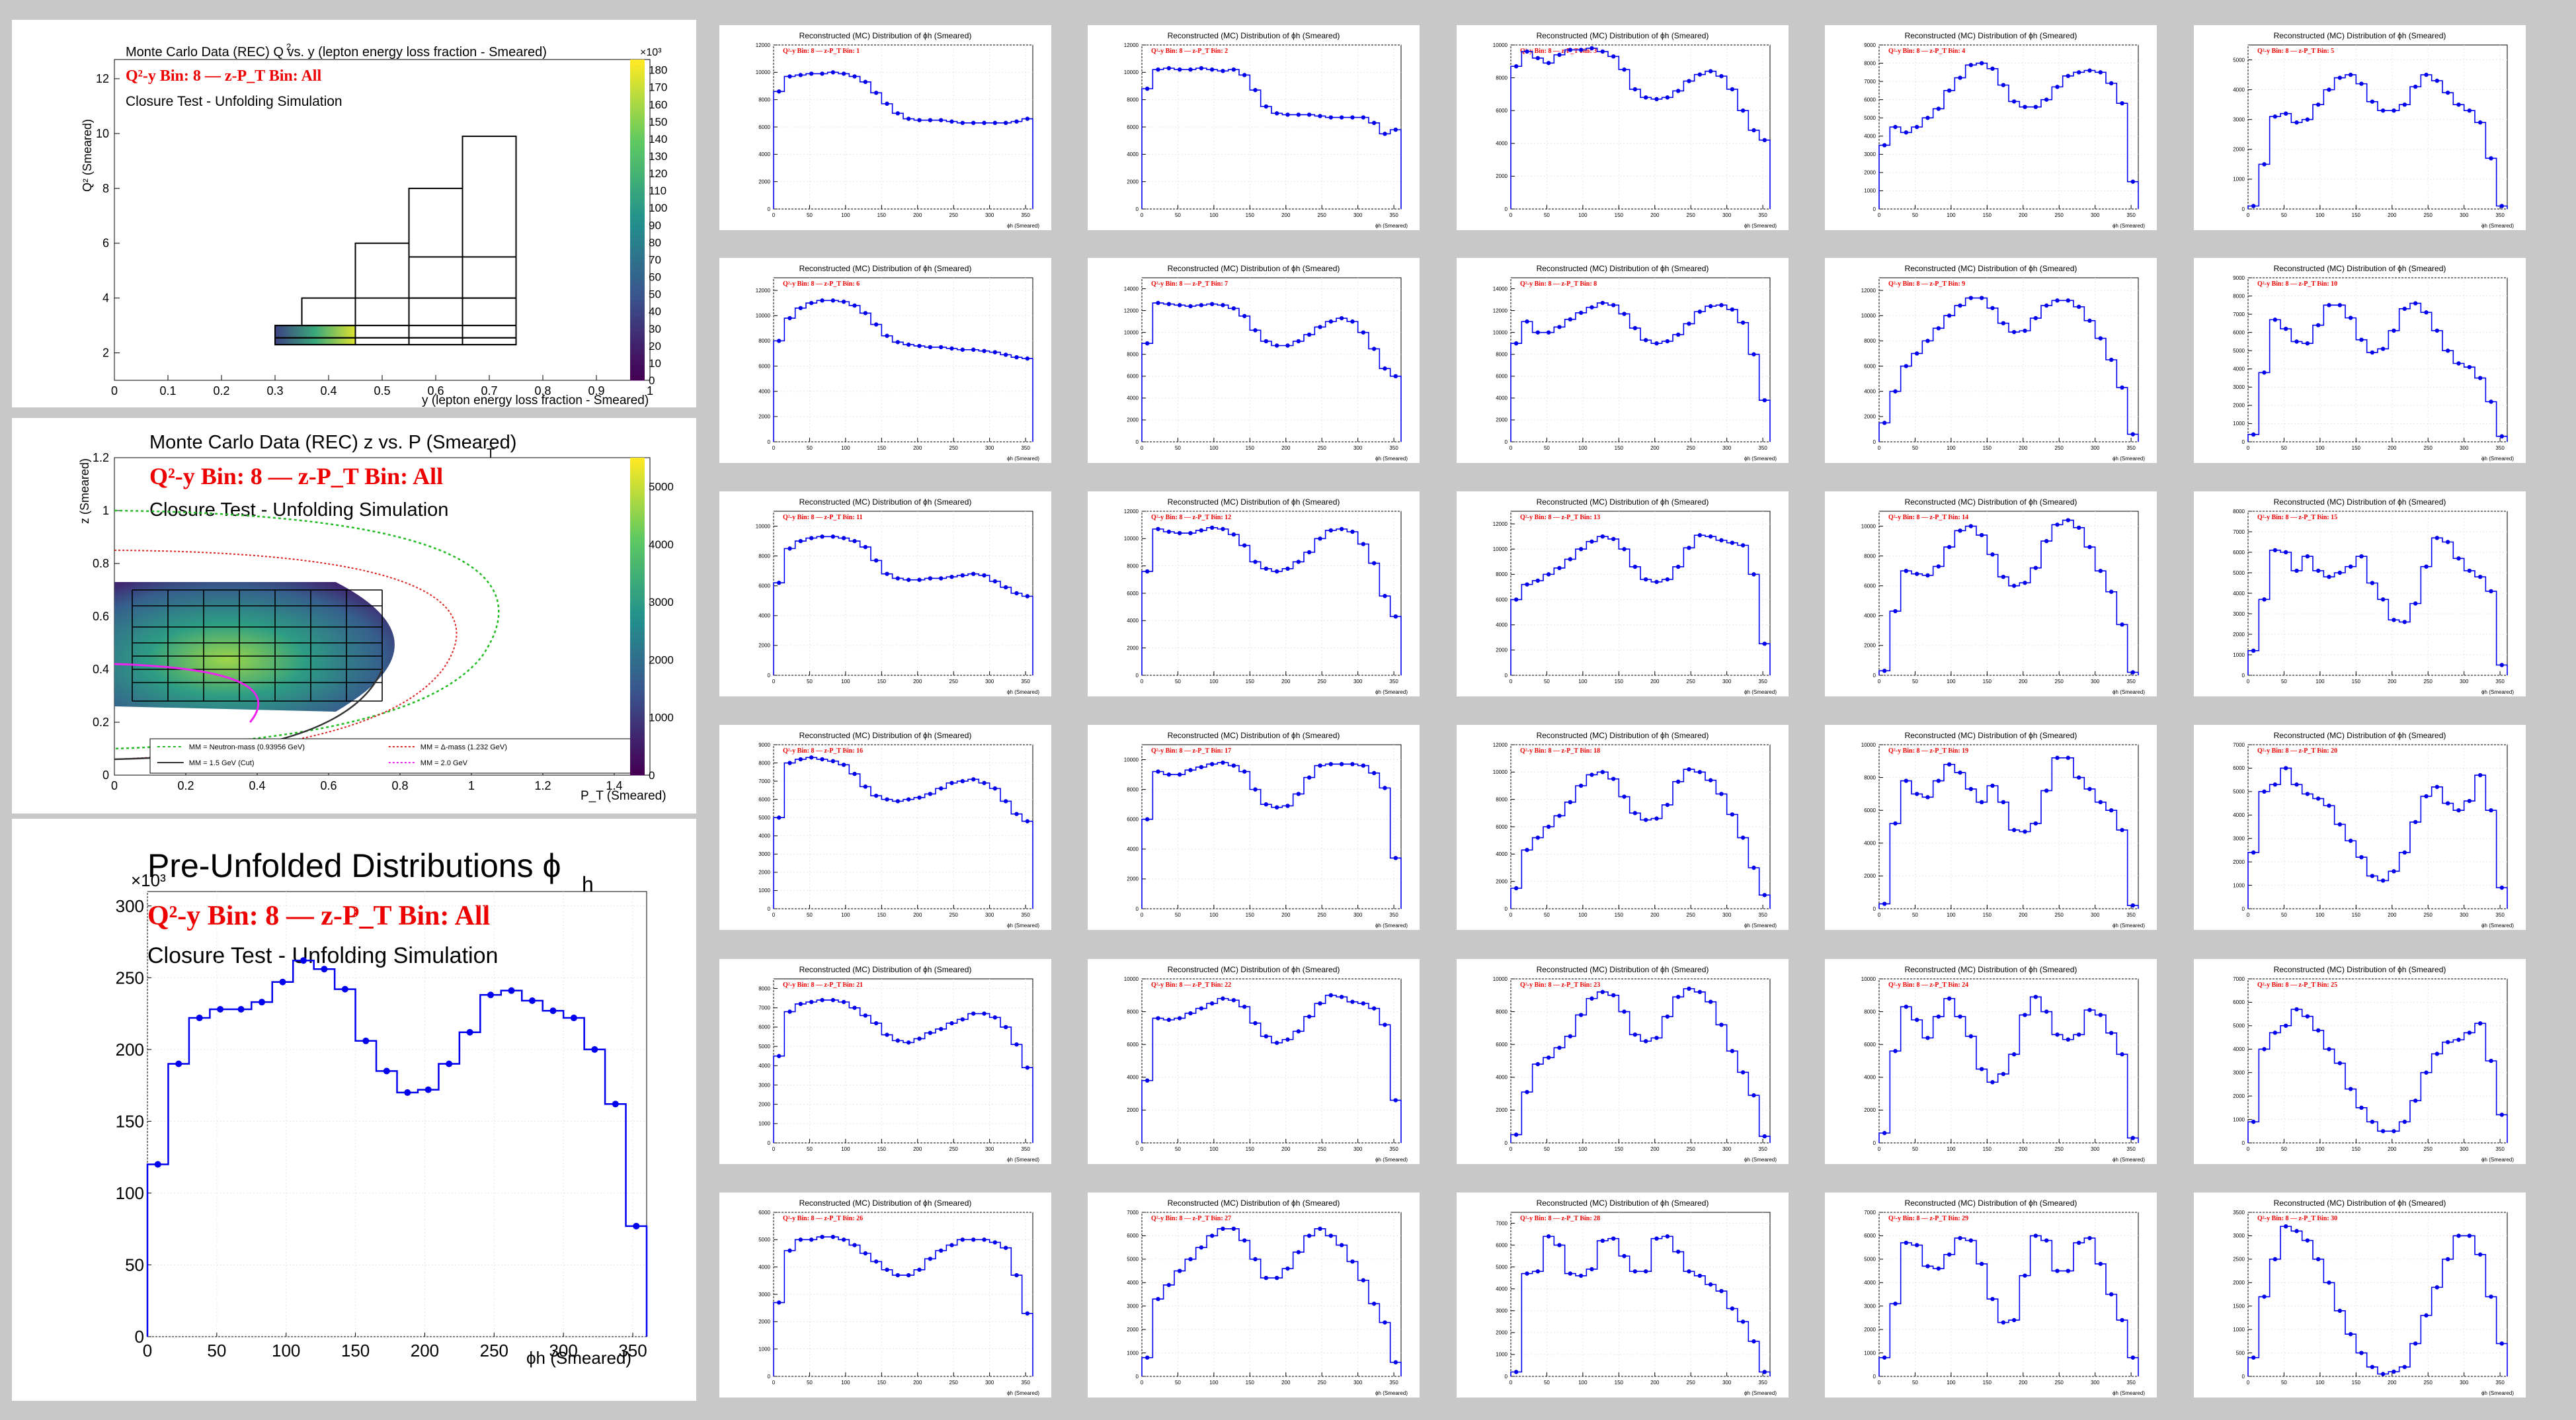  I want to click on y-tick-label: 7000, so click(764, 1008).